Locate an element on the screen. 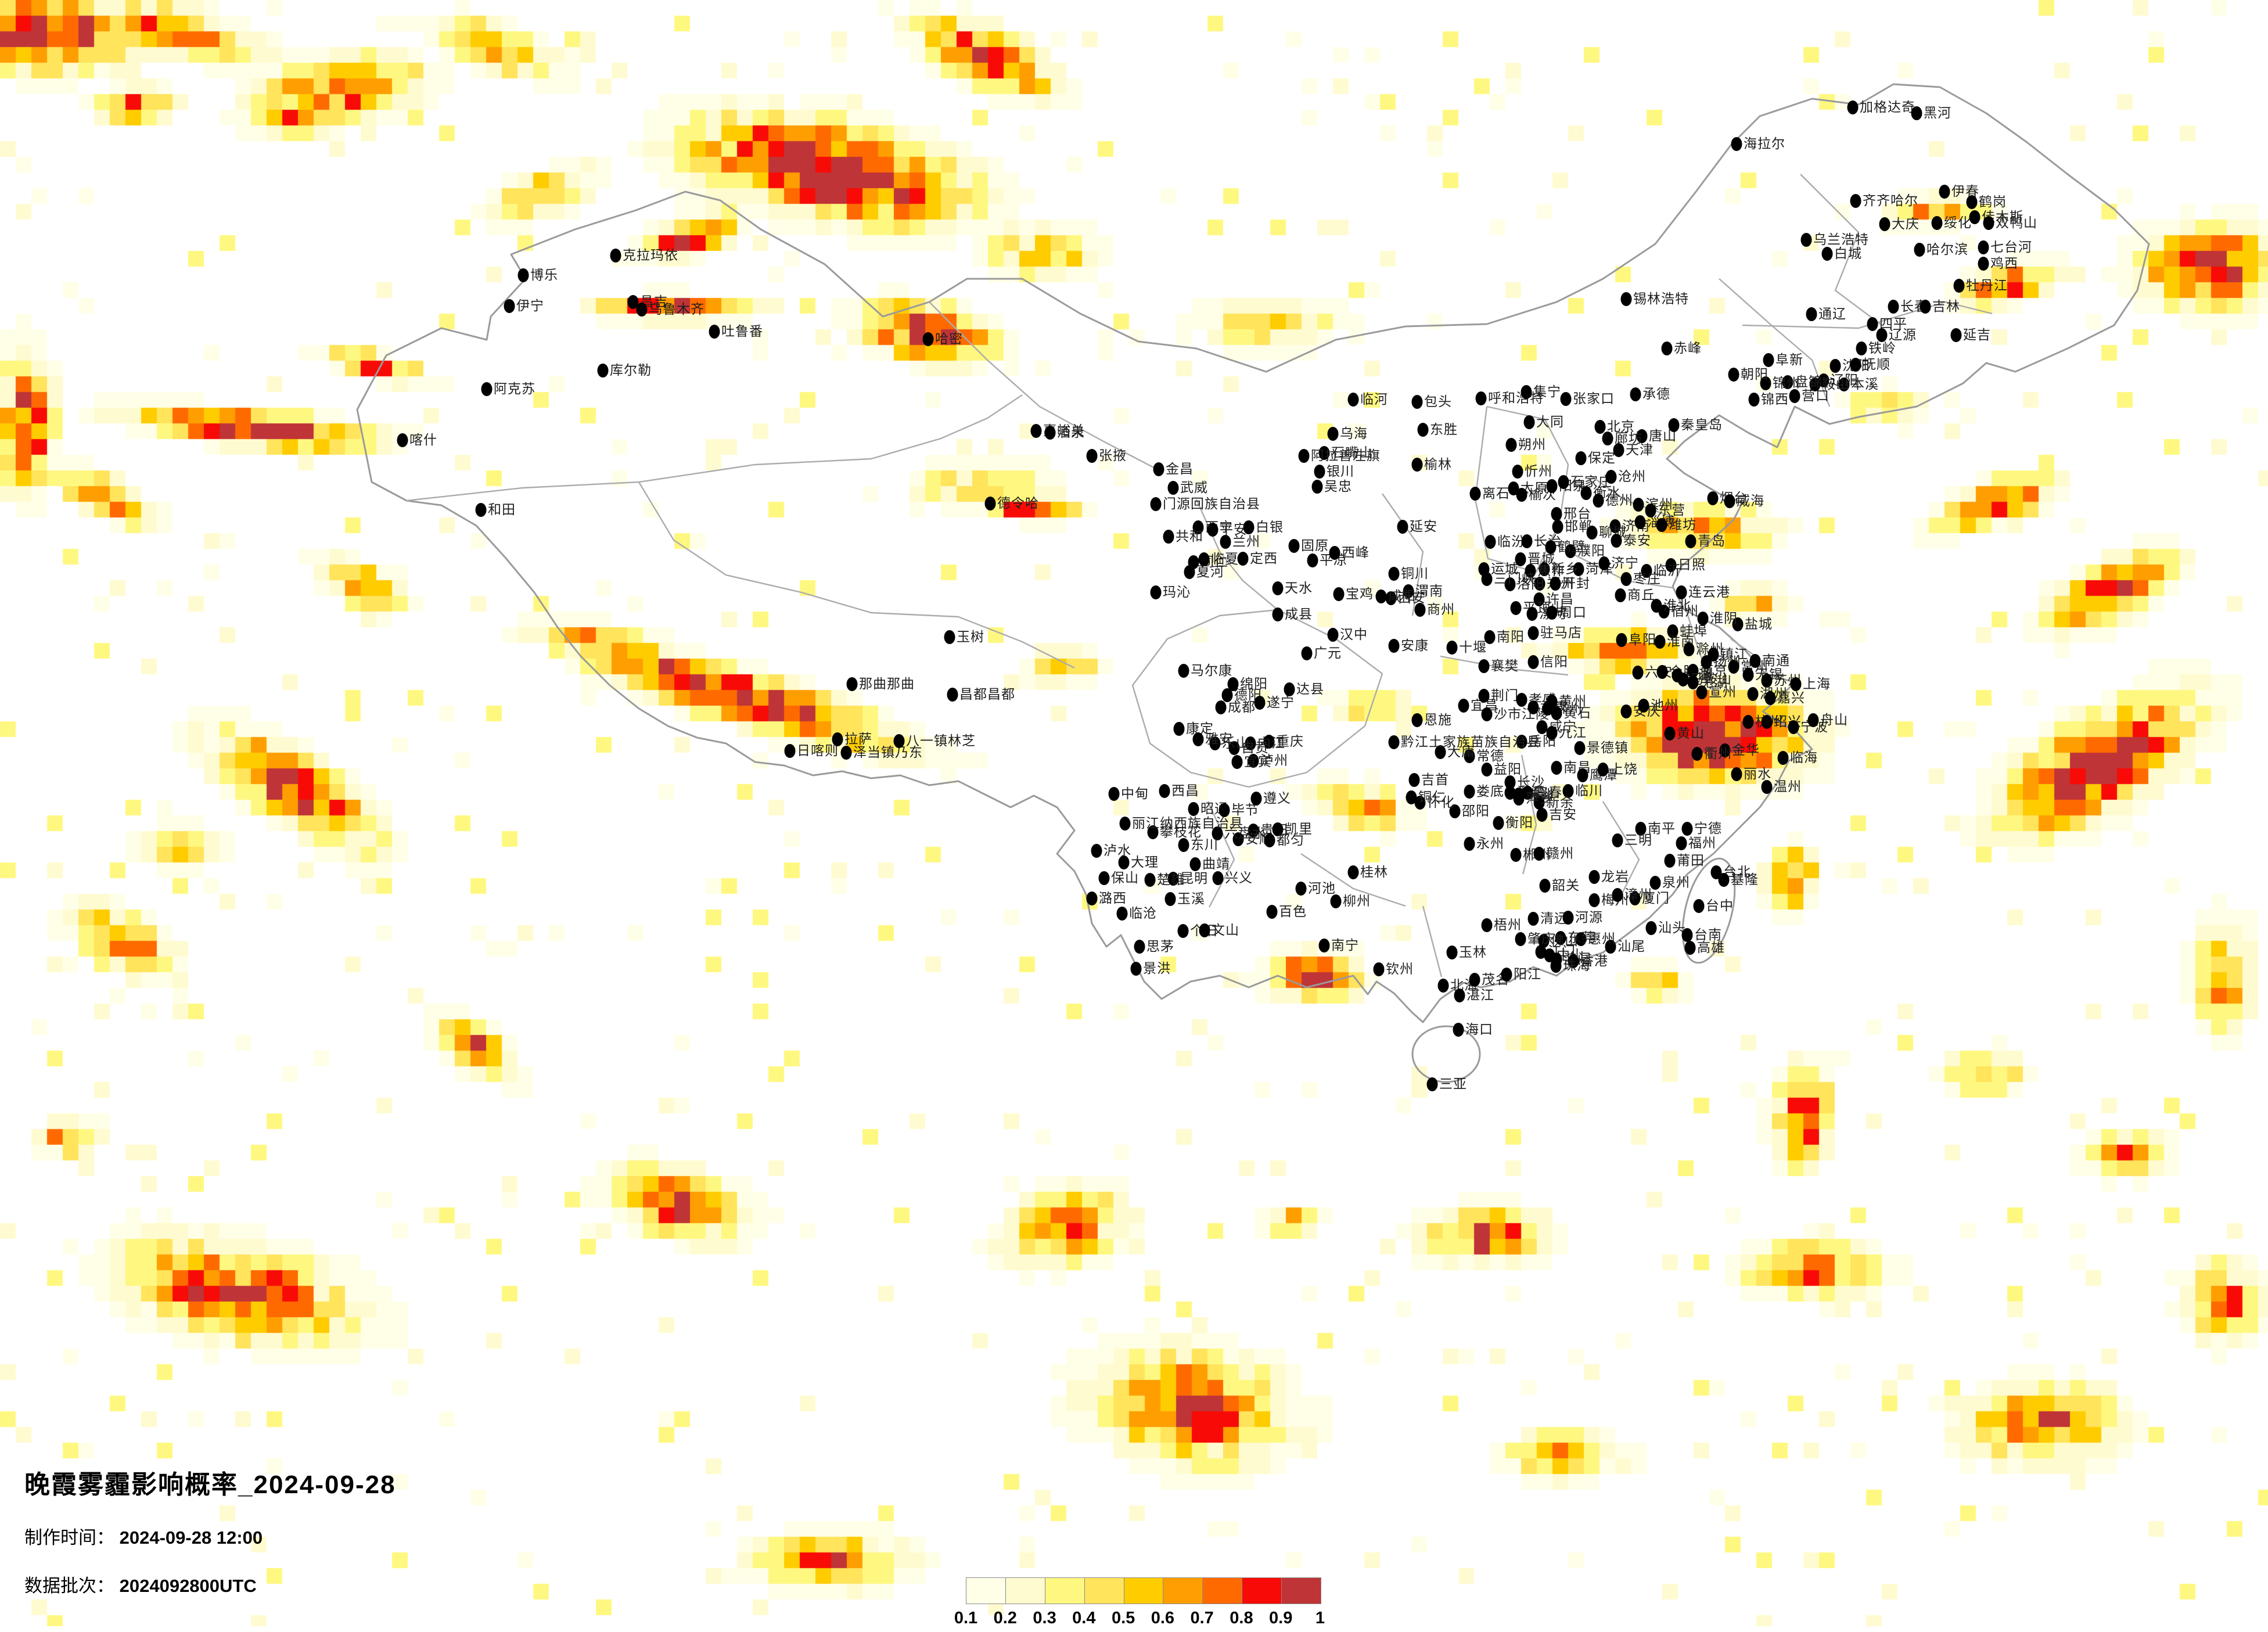  city-label: 北京 is located at coordinates (1621, 426).